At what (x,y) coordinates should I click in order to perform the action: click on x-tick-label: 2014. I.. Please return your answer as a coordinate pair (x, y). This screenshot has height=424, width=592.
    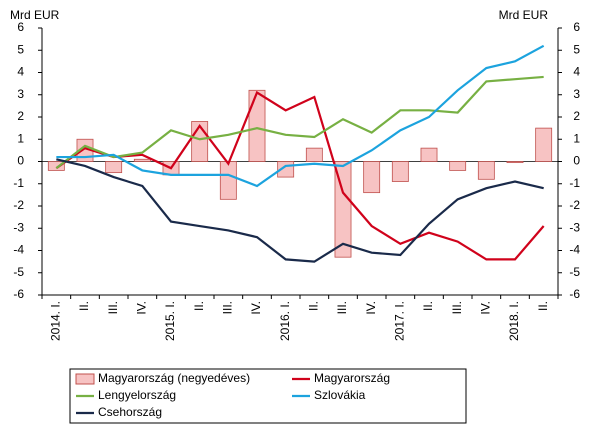
    Looking at the image, I should click on (56, 321).